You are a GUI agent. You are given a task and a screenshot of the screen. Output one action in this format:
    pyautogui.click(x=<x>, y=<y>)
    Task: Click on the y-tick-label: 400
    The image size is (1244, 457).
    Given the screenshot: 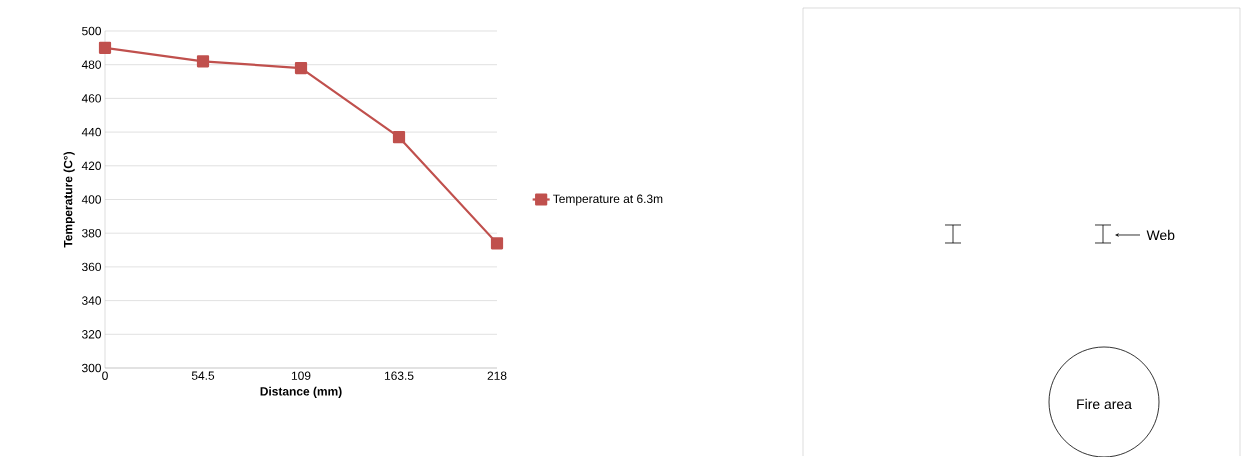 What is the action you would take?
    pyautogui.click(x=91, y=199)
    